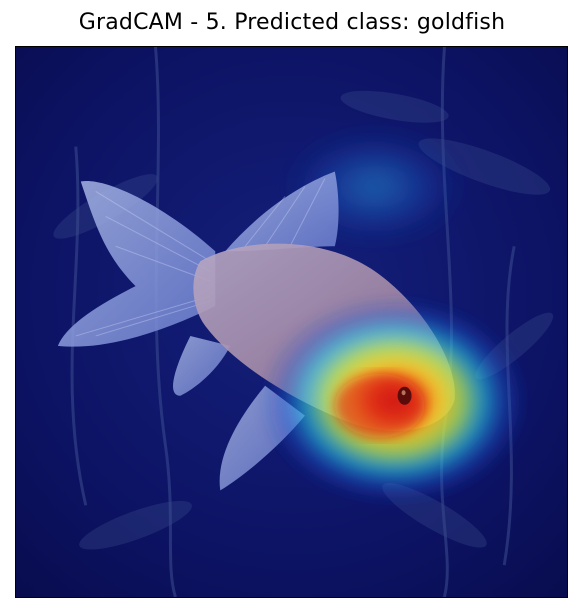  I want to click on heatmap-peak, so click(379, 405).